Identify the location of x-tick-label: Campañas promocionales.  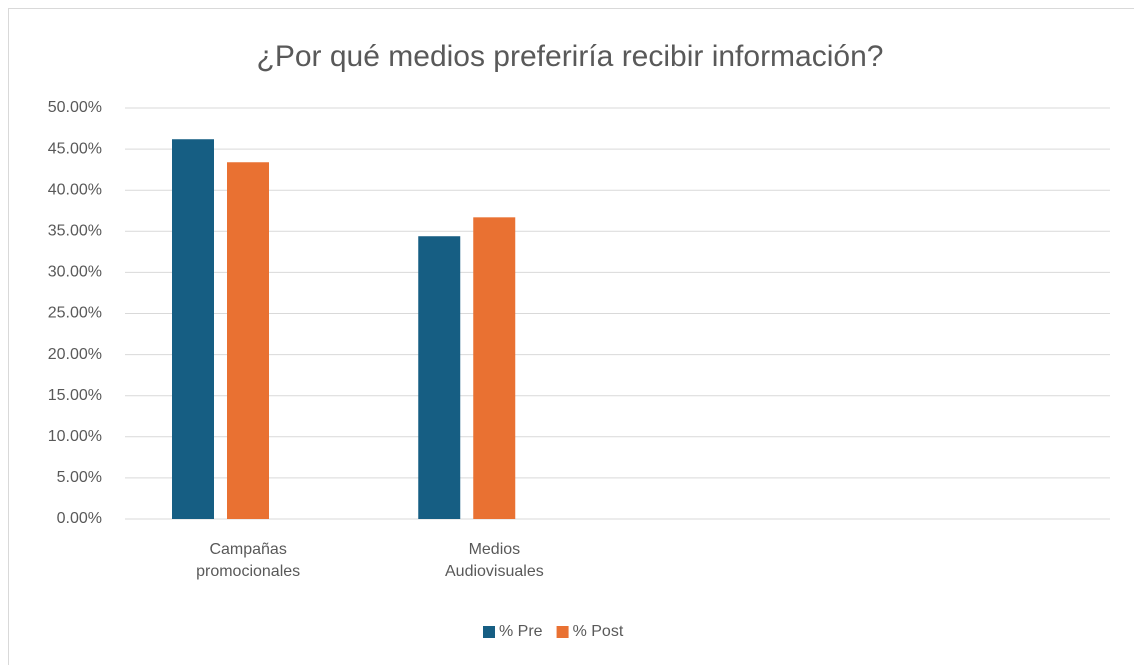
(248, 560).